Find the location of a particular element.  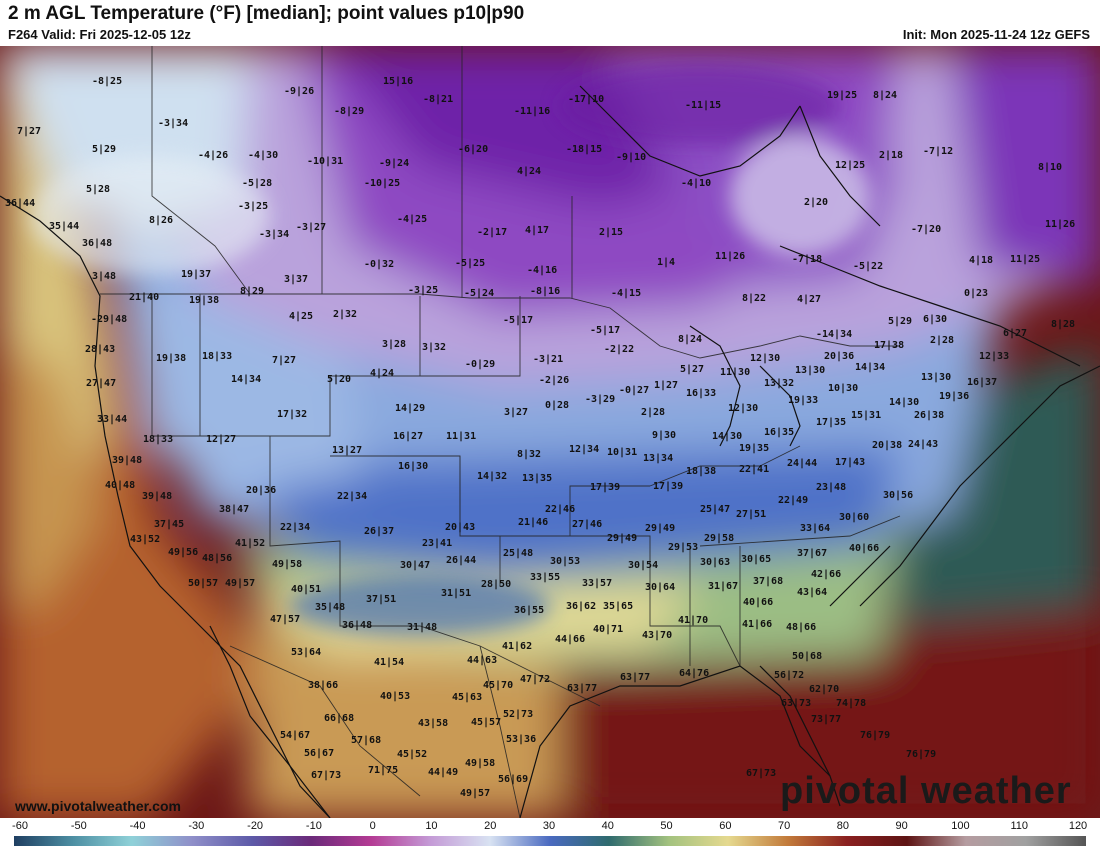

point-value: -7|12 is located at coordinates (938, 151).